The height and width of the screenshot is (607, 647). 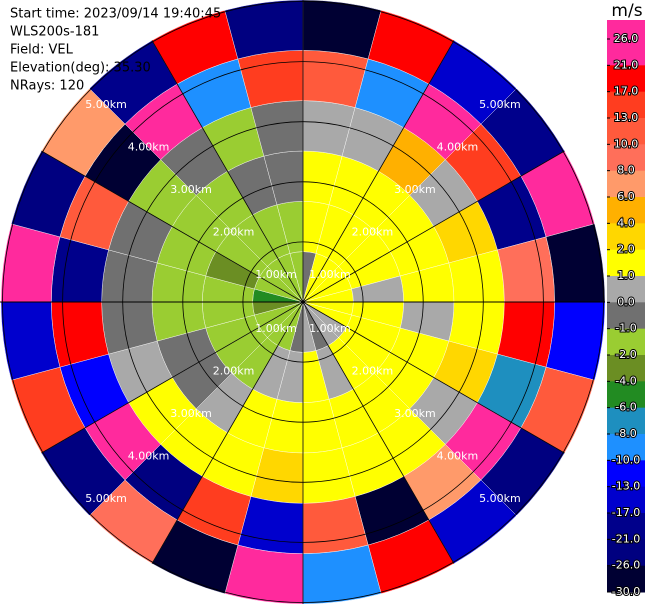 I want to click on colorbar-label: -2.0, so click(x=625, y=354).